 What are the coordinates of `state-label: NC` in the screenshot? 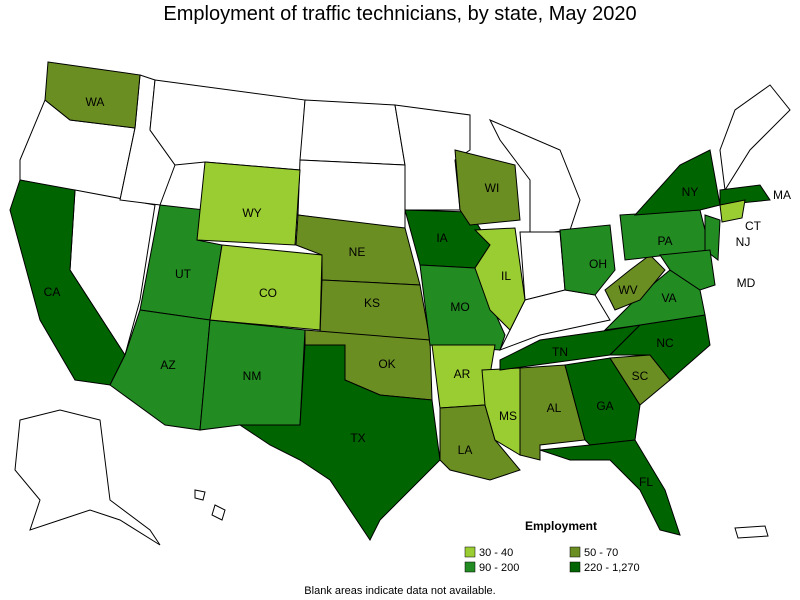 It's located at (665, 343).